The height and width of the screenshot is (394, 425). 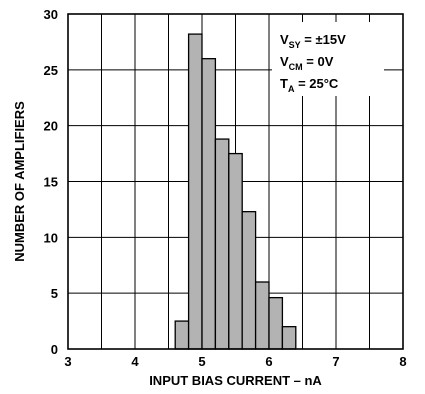 I want to click on legend-line-vcm: VCM = 0V, so click(x=307, y=63).